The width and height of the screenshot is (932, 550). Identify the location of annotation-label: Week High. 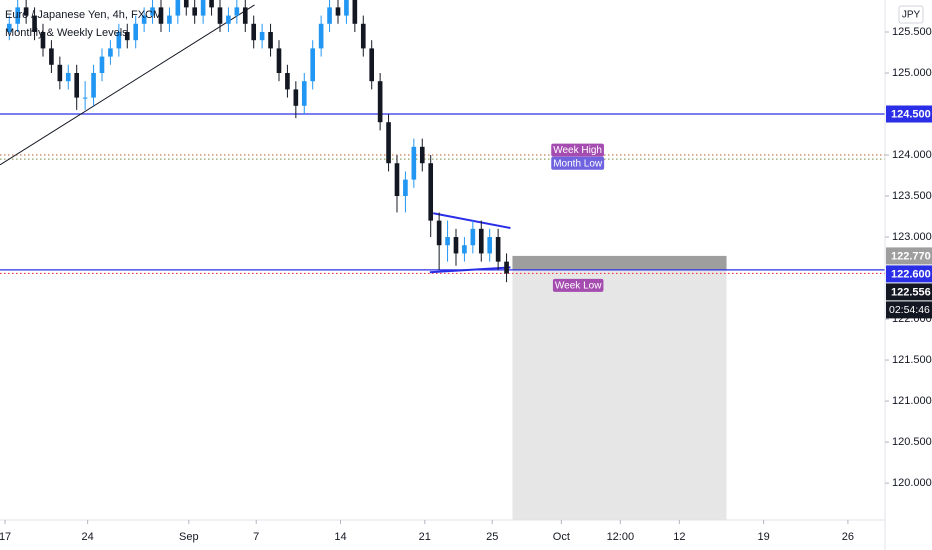
(577, 150).